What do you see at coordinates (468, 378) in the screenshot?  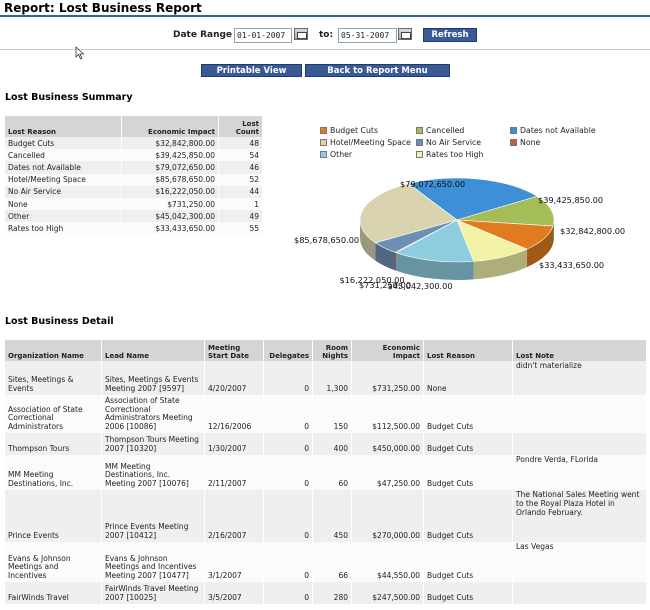 I see `detail-cell-reason: None` at bounding box center [468, 378].